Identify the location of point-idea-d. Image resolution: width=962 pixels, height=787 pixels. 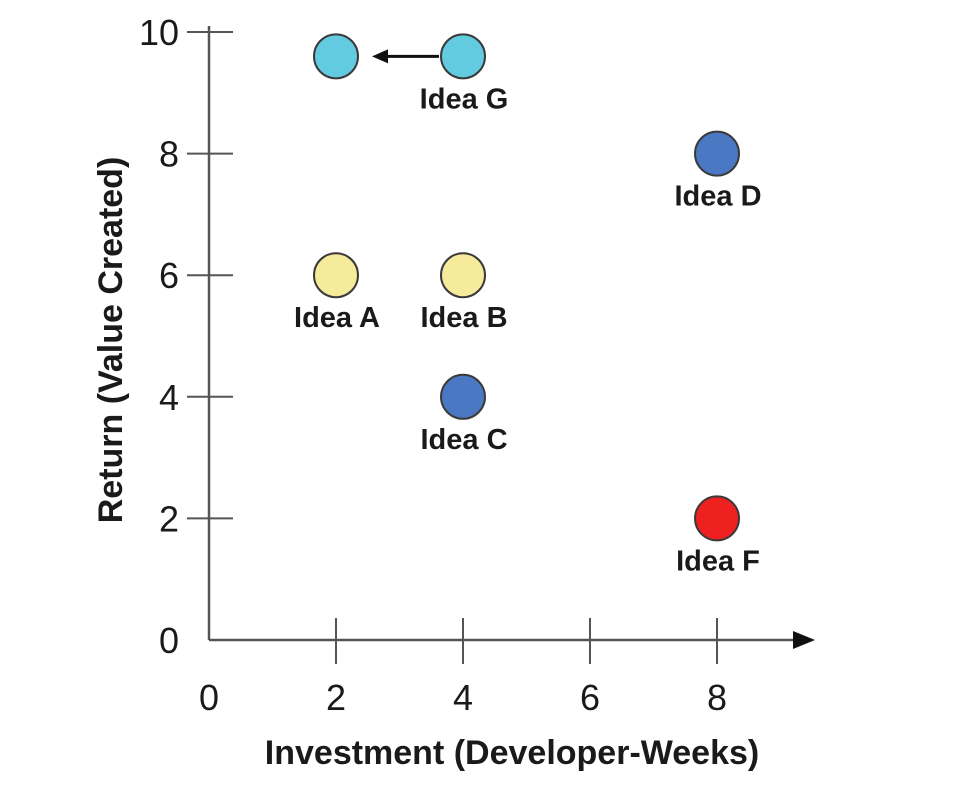
(717, 153).